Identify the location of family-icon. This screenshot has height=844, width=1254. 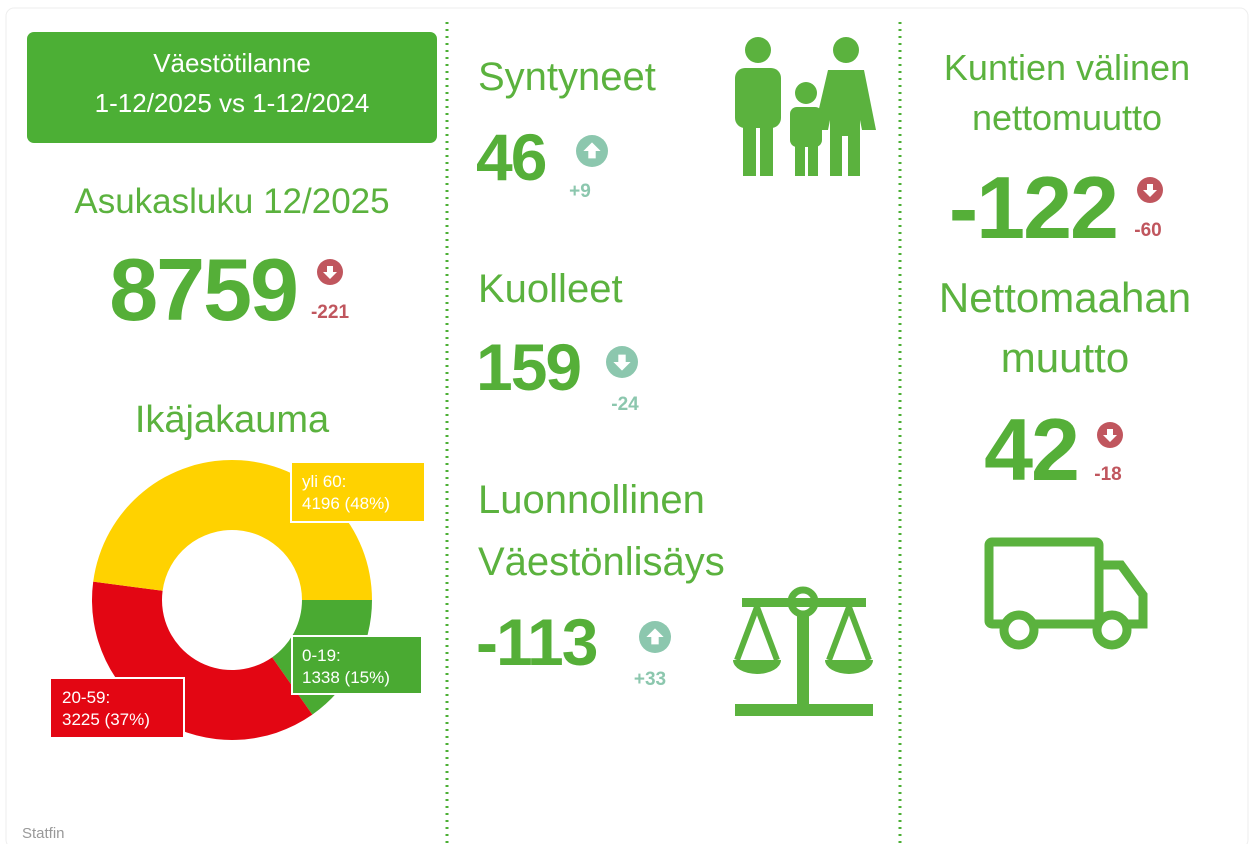
(805, 106).